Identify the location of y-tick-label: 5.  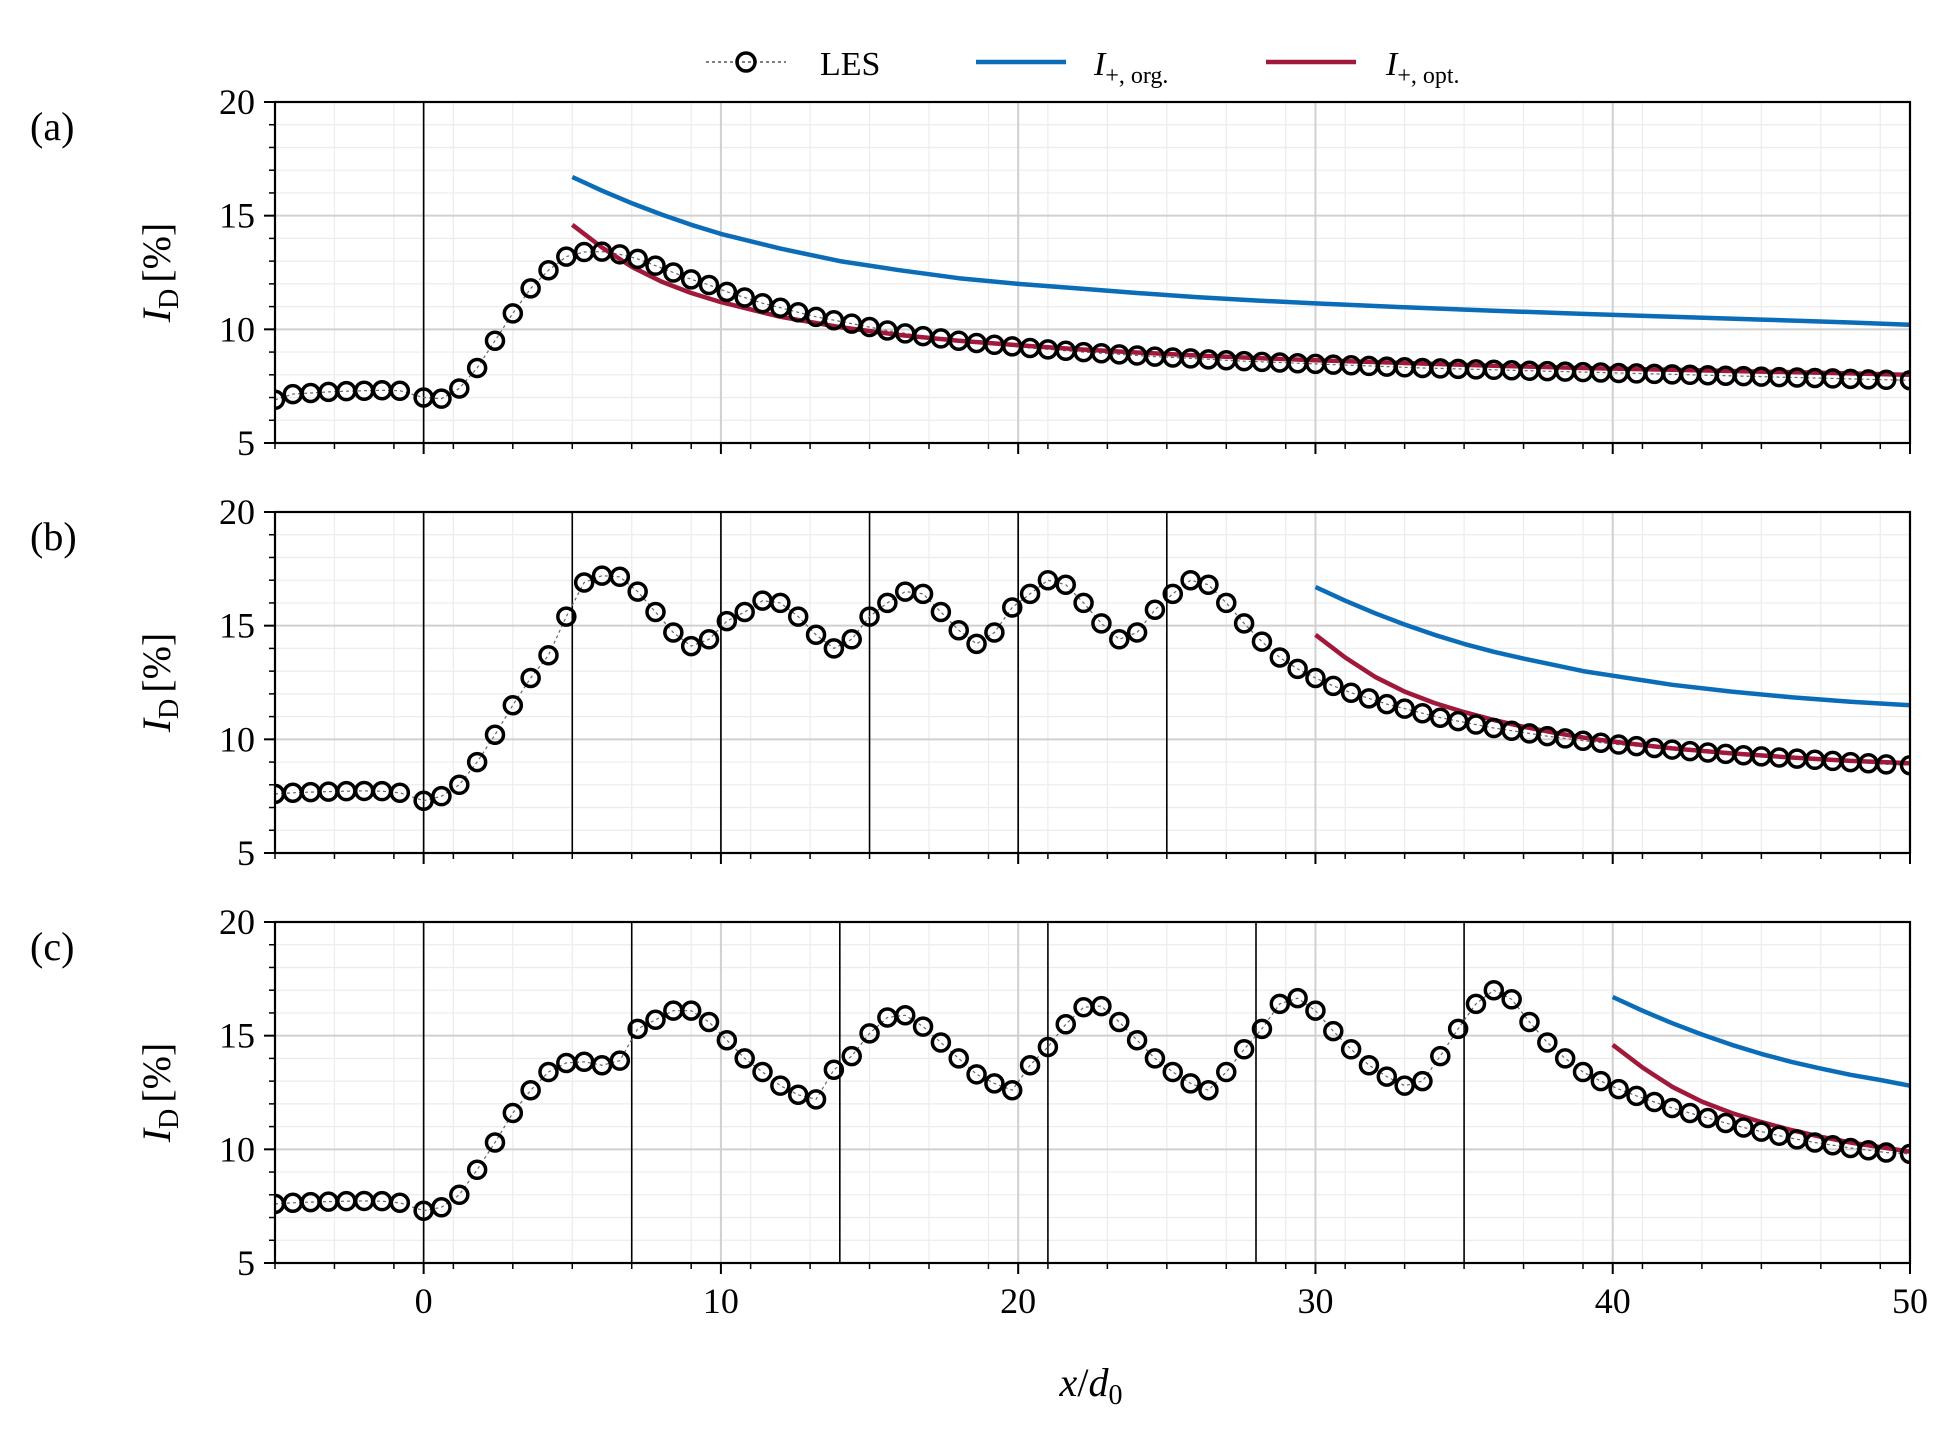
(246, 443).